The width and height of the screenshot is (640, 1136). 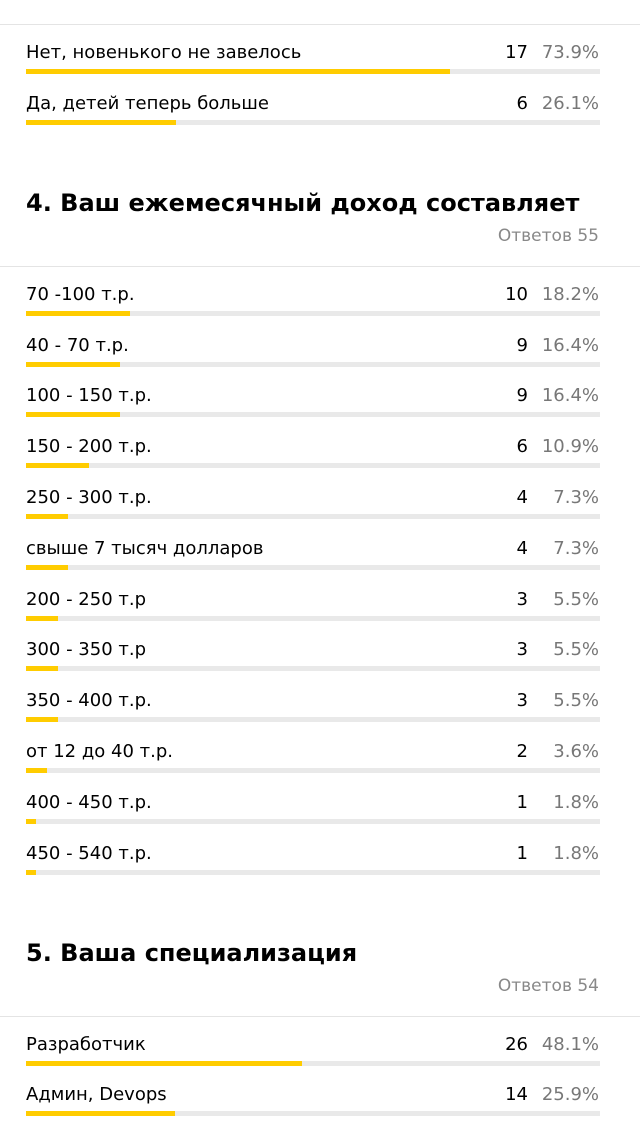 I want to click on option-label: 250 - 300 т.р., so click(x=89, y=497).